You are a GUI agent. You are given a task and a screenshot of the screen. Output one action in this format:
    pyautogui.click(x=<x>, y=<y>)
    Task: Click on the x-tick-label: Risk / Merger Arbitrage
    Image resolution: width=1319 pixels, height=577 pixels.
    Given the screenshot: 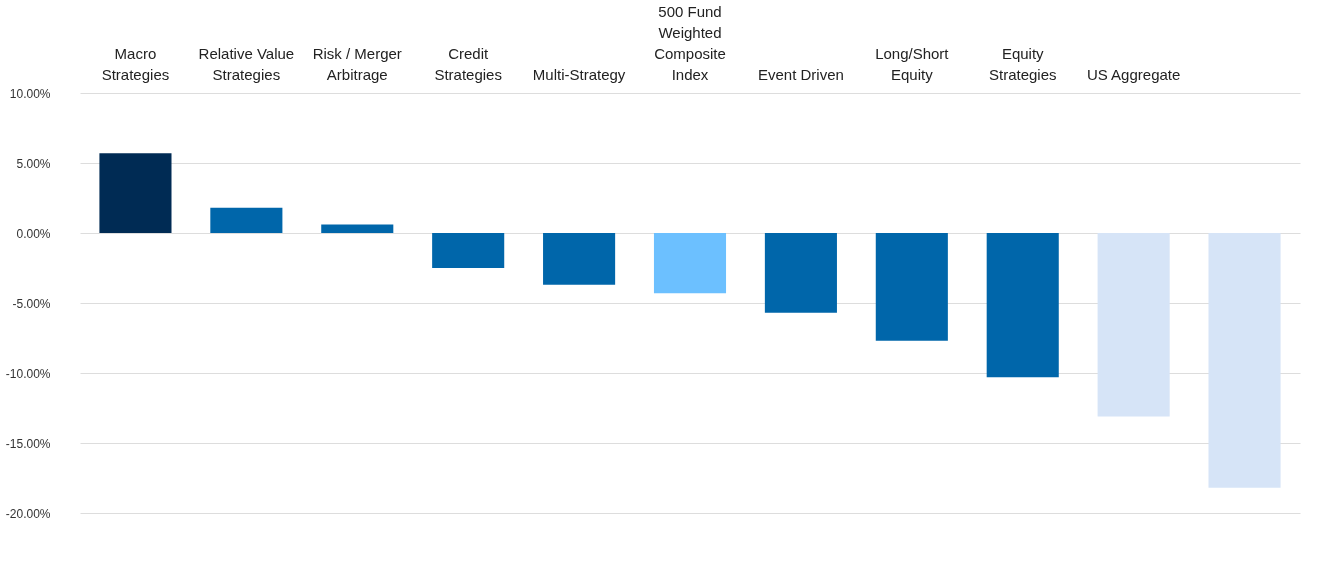 What is the action you would take?
    pyautogui.click(x=357, y=64)
    